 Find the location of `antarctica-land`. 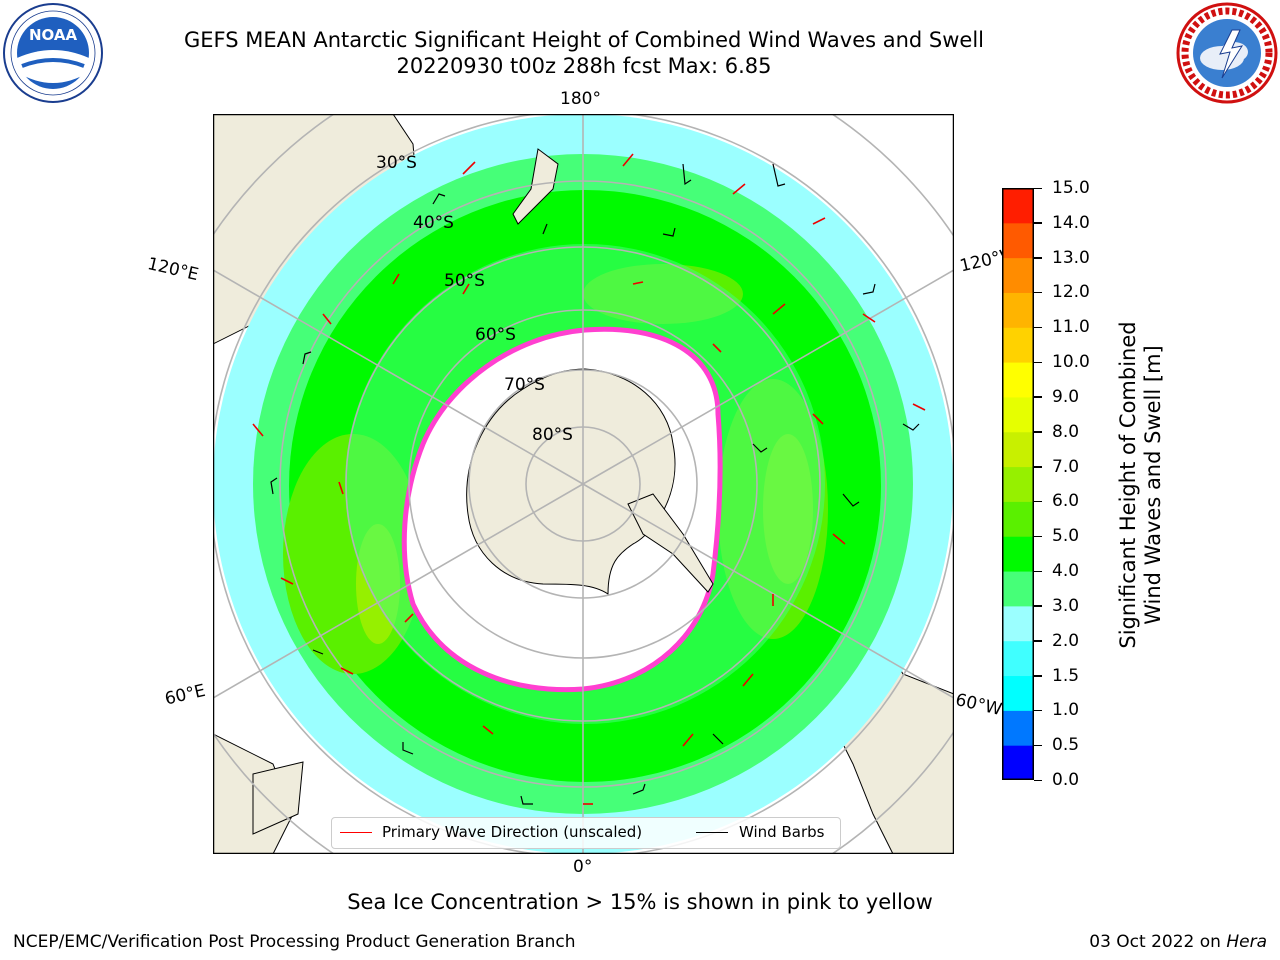

antarctica-land is located at coordinates (571, 481).